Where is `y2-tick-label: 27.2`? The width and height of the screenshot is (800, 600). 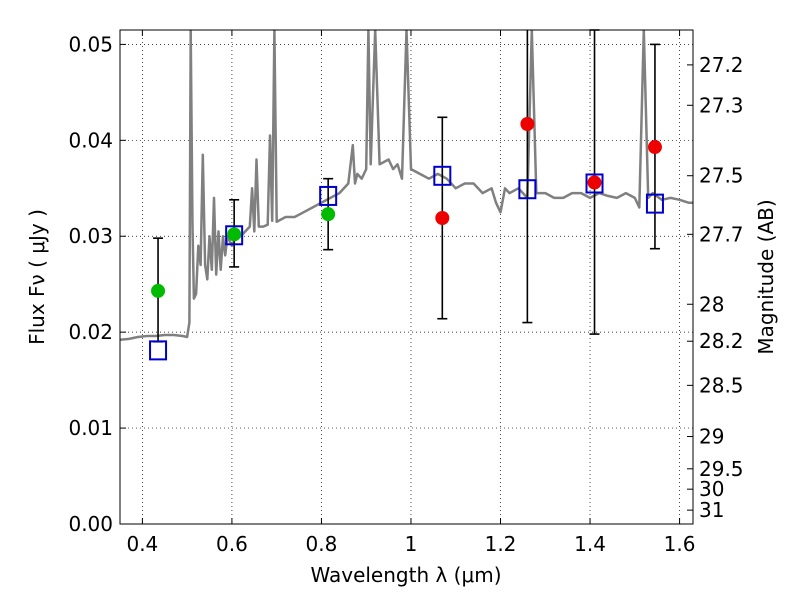
y2-tick-label: 27.2 is located at coordinates (721, 65).